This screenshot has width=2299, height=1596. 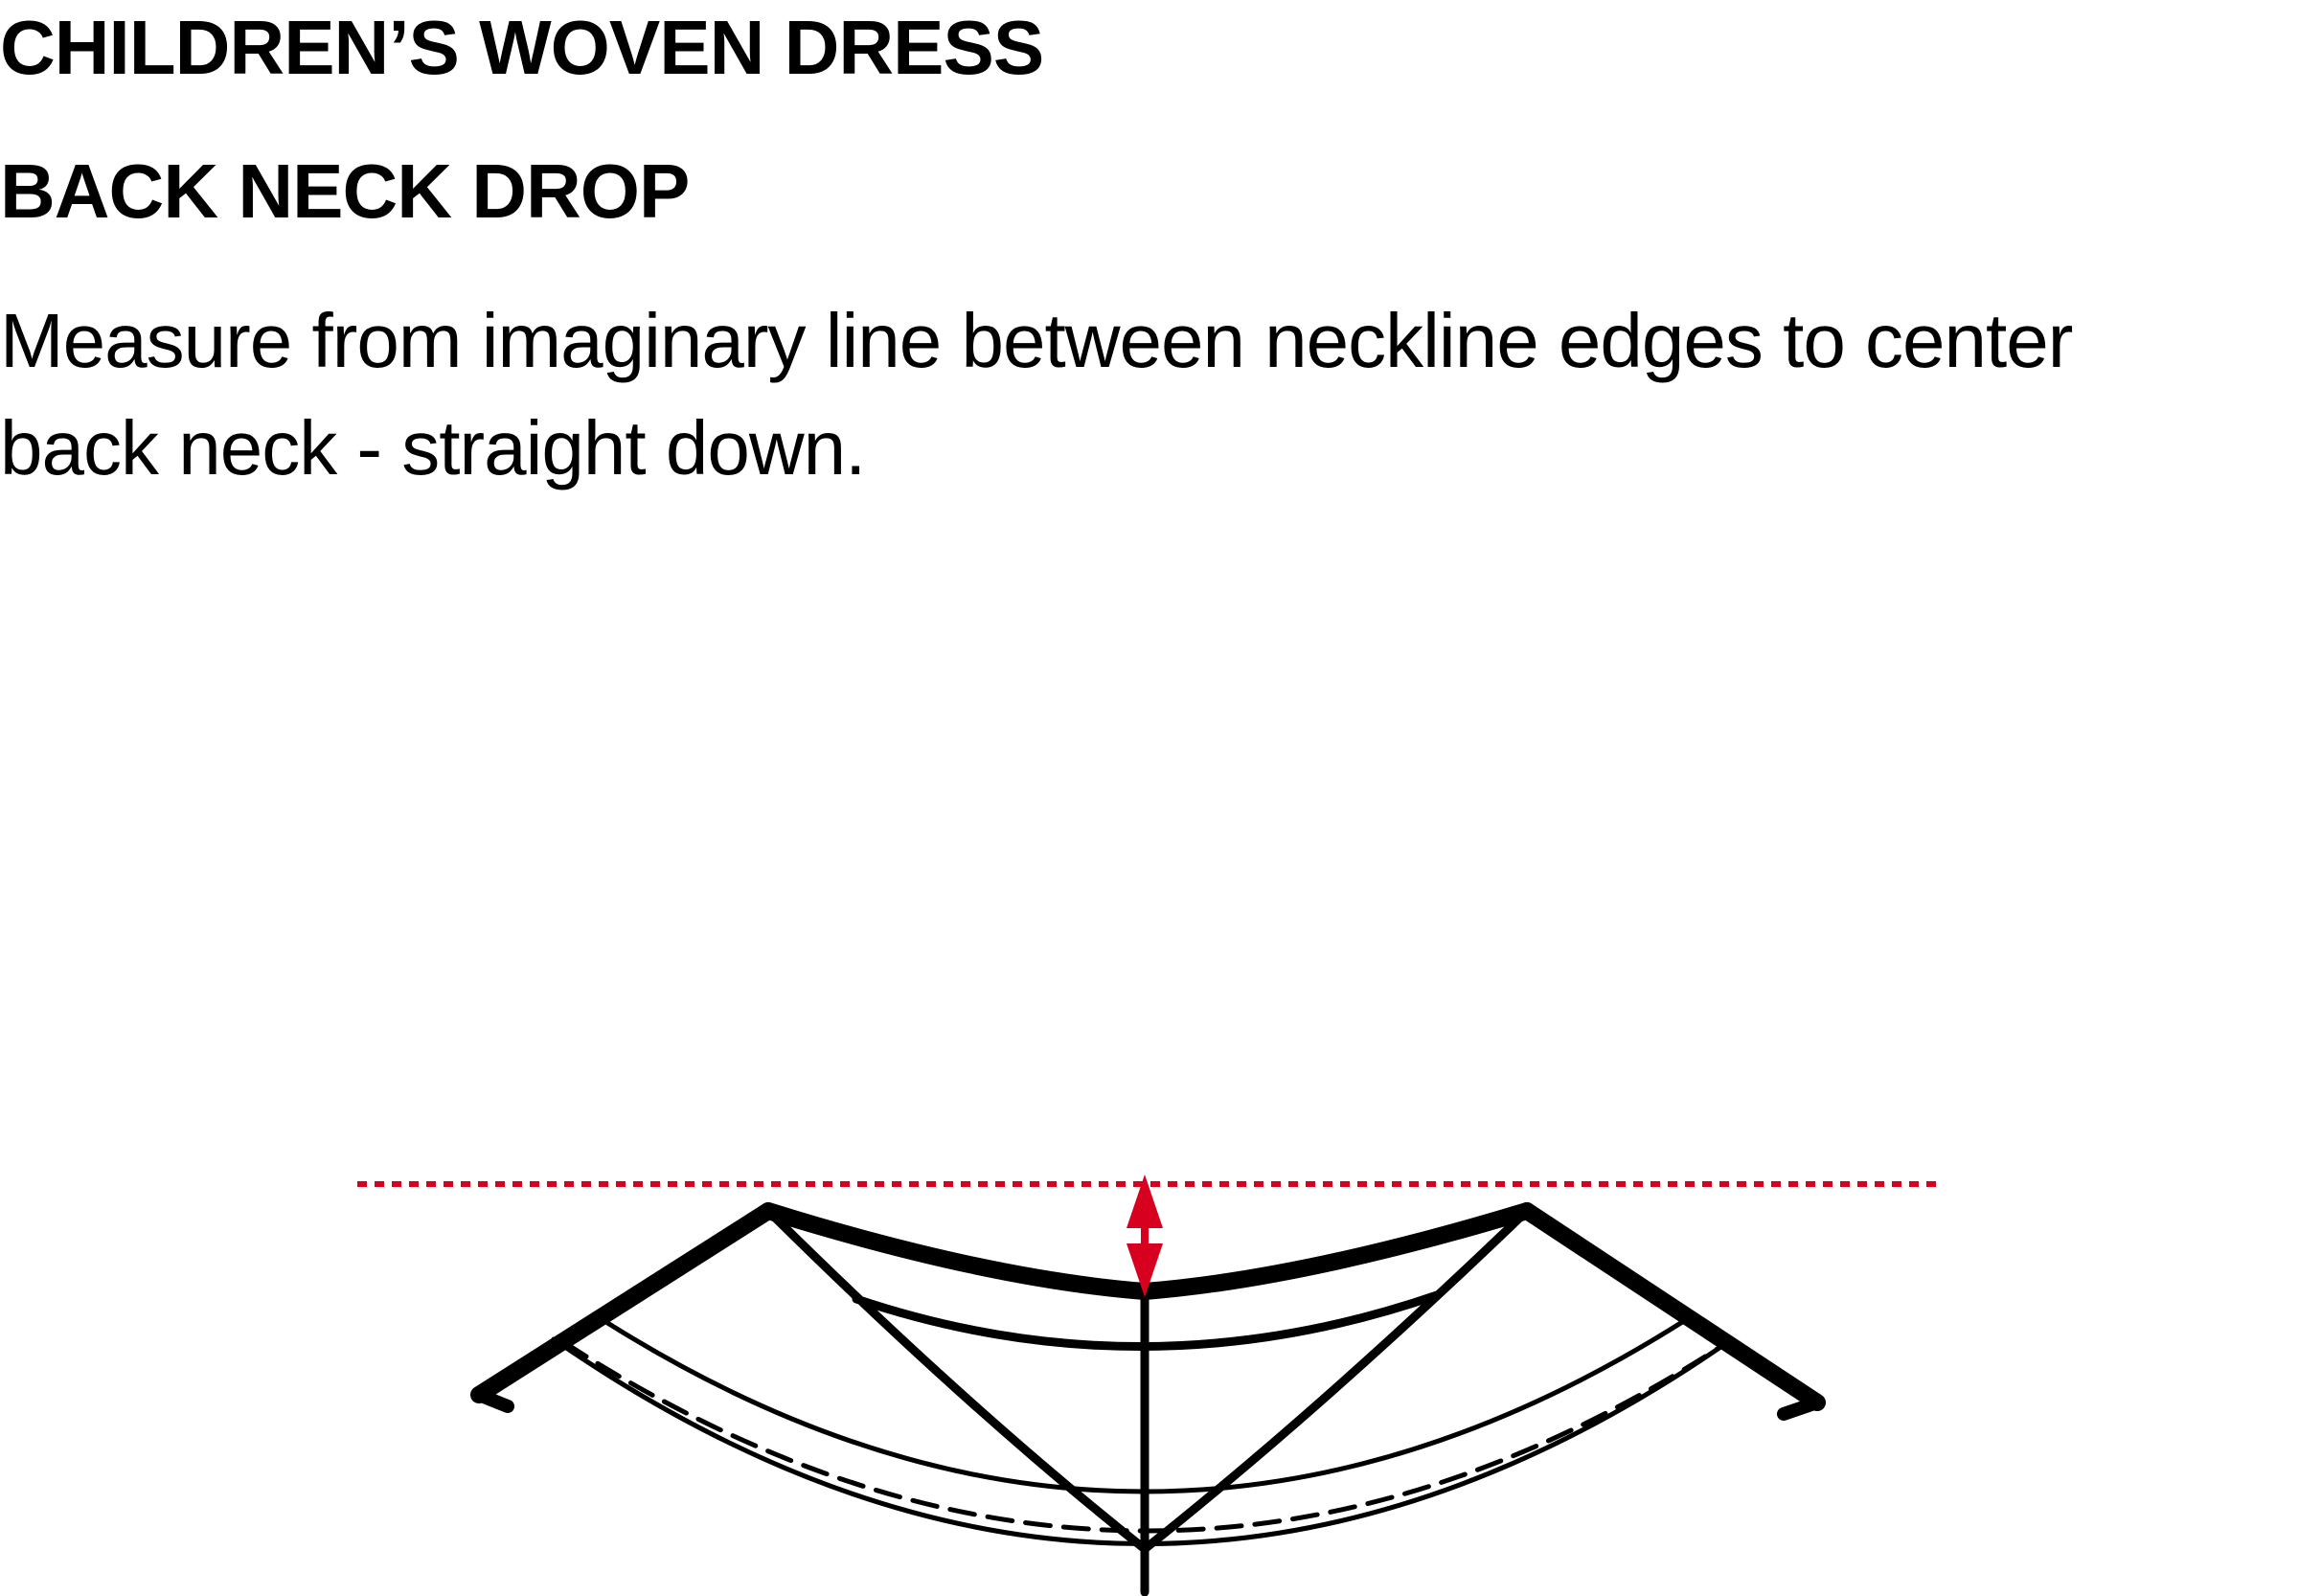 I want to click on garment-outline, so click(x=1148, y=1399).